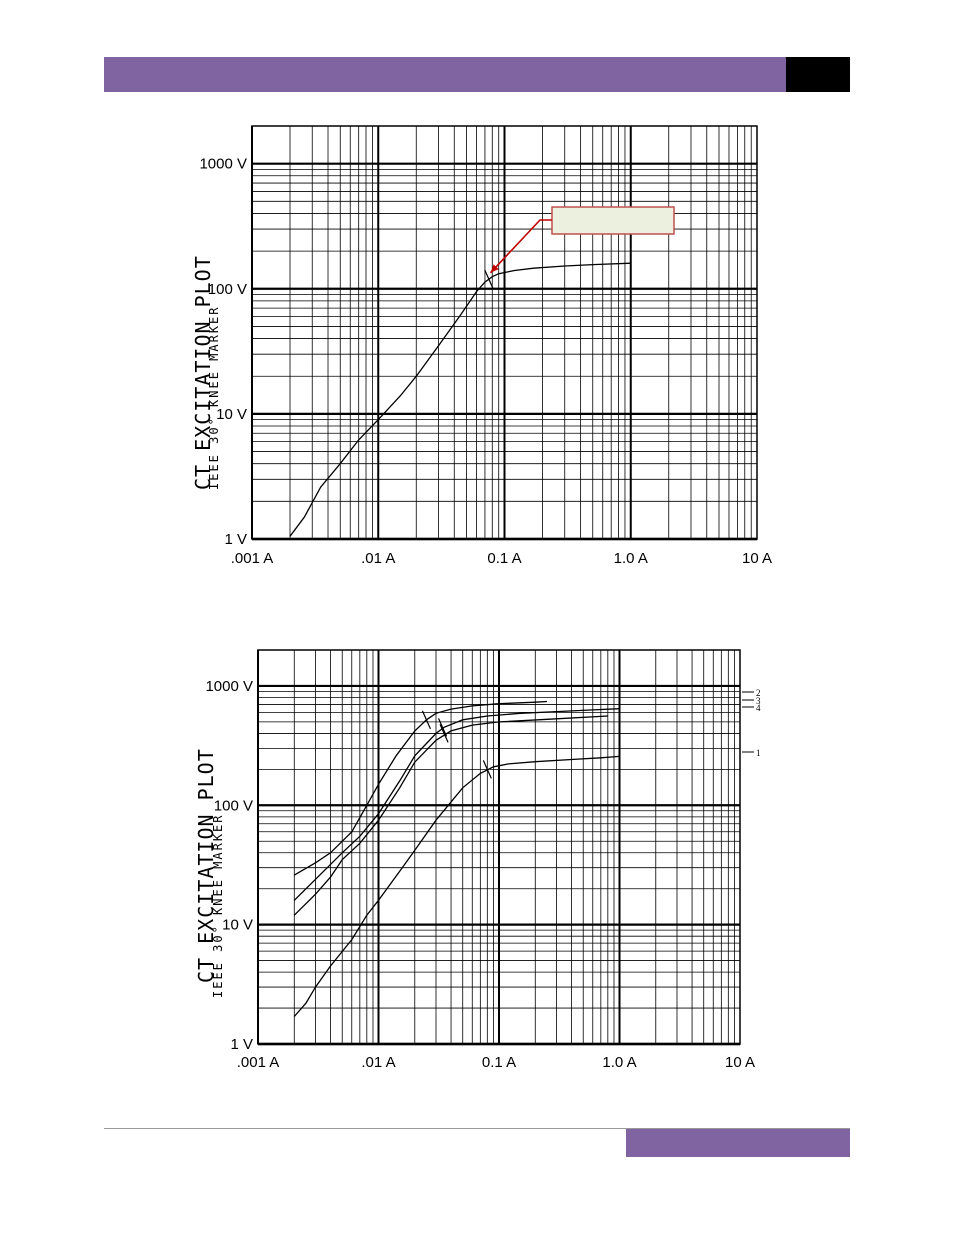  What do you see at coordinates (758, 753) in the screenshot?
I see `series-marker-label: 1` at bounding box center [758, 753].